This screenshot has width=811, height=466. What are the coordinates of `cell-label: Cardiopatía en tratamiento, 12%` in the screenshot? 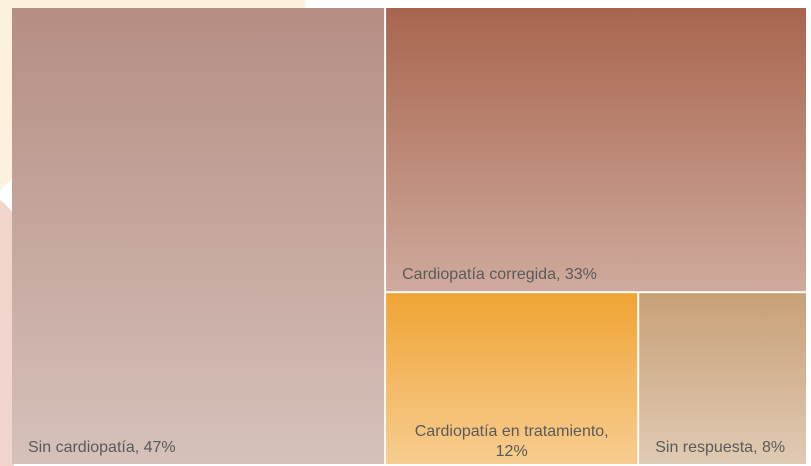 It's located at (512, 441).